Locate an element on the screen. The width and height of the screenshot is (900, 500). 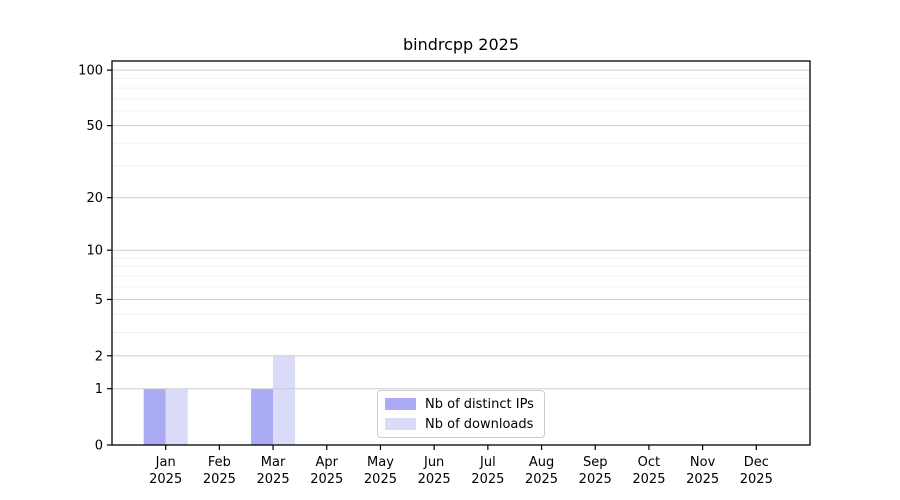
x-tick-month-nov: Nov is located at coordinates (703, 462).